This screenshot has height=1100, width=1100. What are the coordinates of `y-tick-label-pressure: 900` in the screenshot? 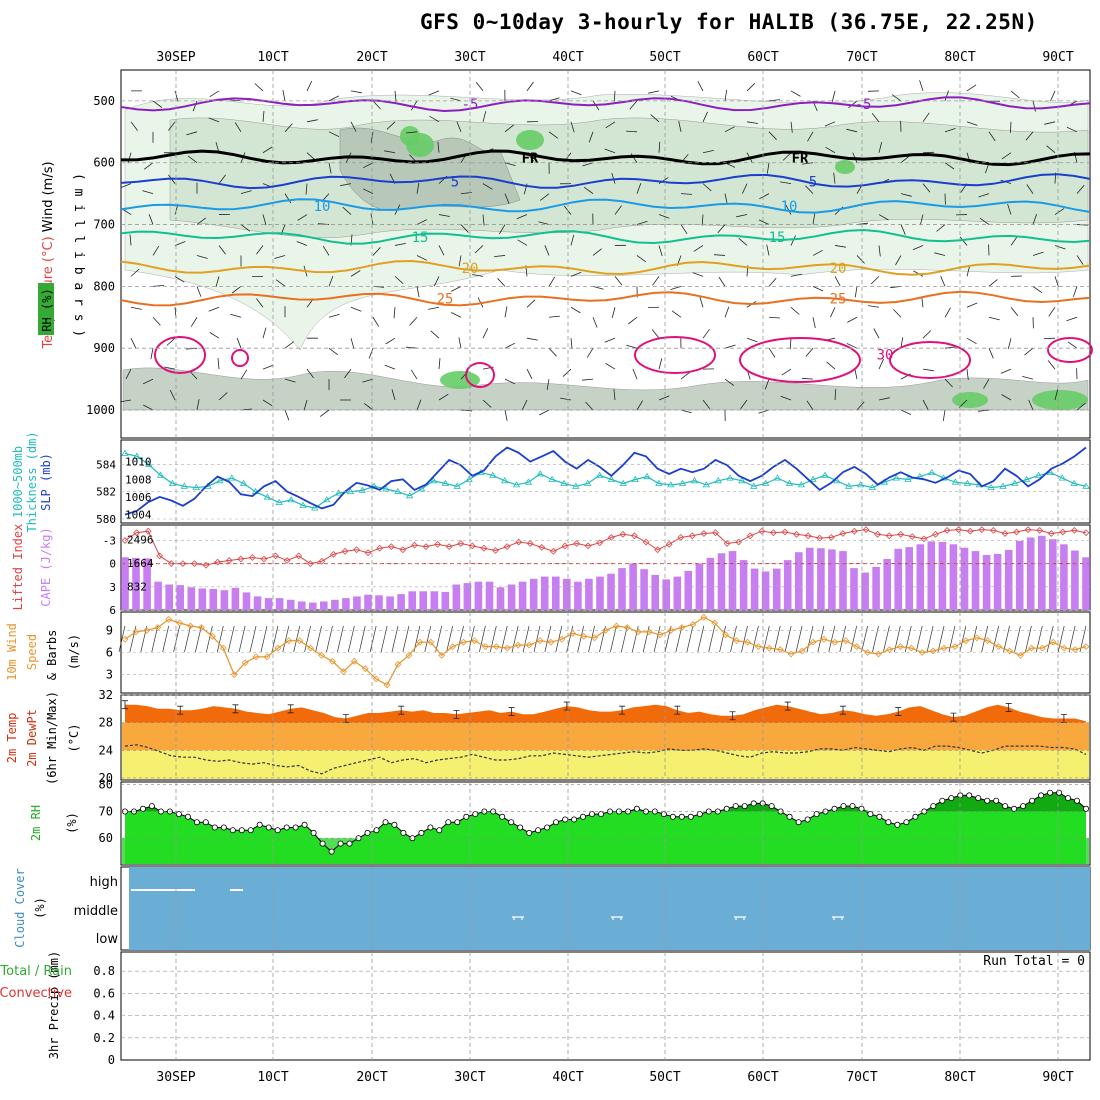 It's located at (104, 348).